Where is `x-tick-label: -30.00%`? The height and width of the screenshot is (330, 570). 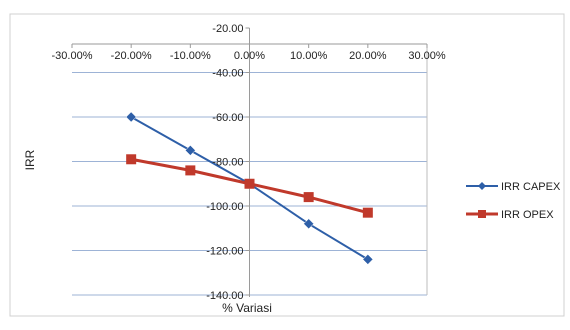
x-tick-label: -30.00% is located at coordinates (72, 56).